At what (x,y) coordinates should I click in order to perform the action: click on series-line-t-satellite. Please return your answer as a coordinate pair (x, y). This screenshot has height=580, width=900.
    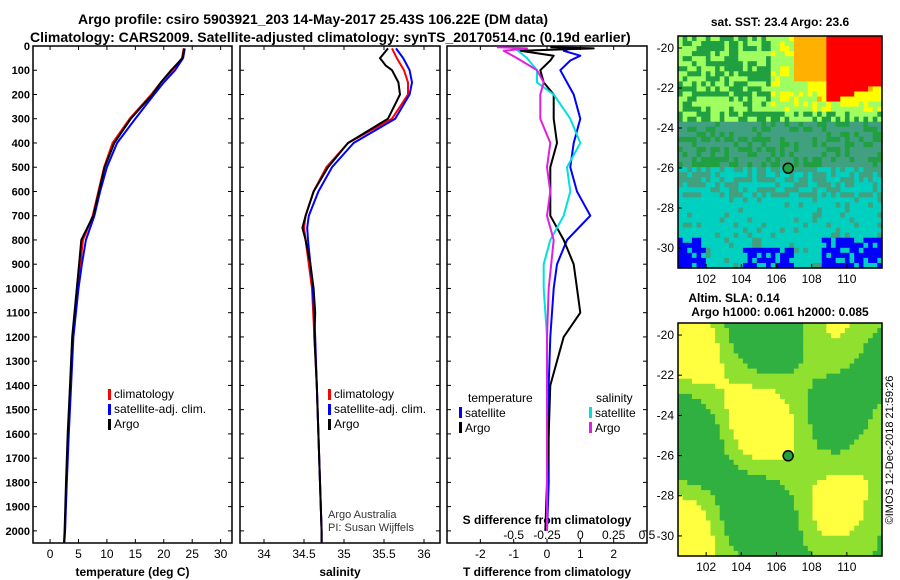
    Looking at the image, I should click on (569, 288).